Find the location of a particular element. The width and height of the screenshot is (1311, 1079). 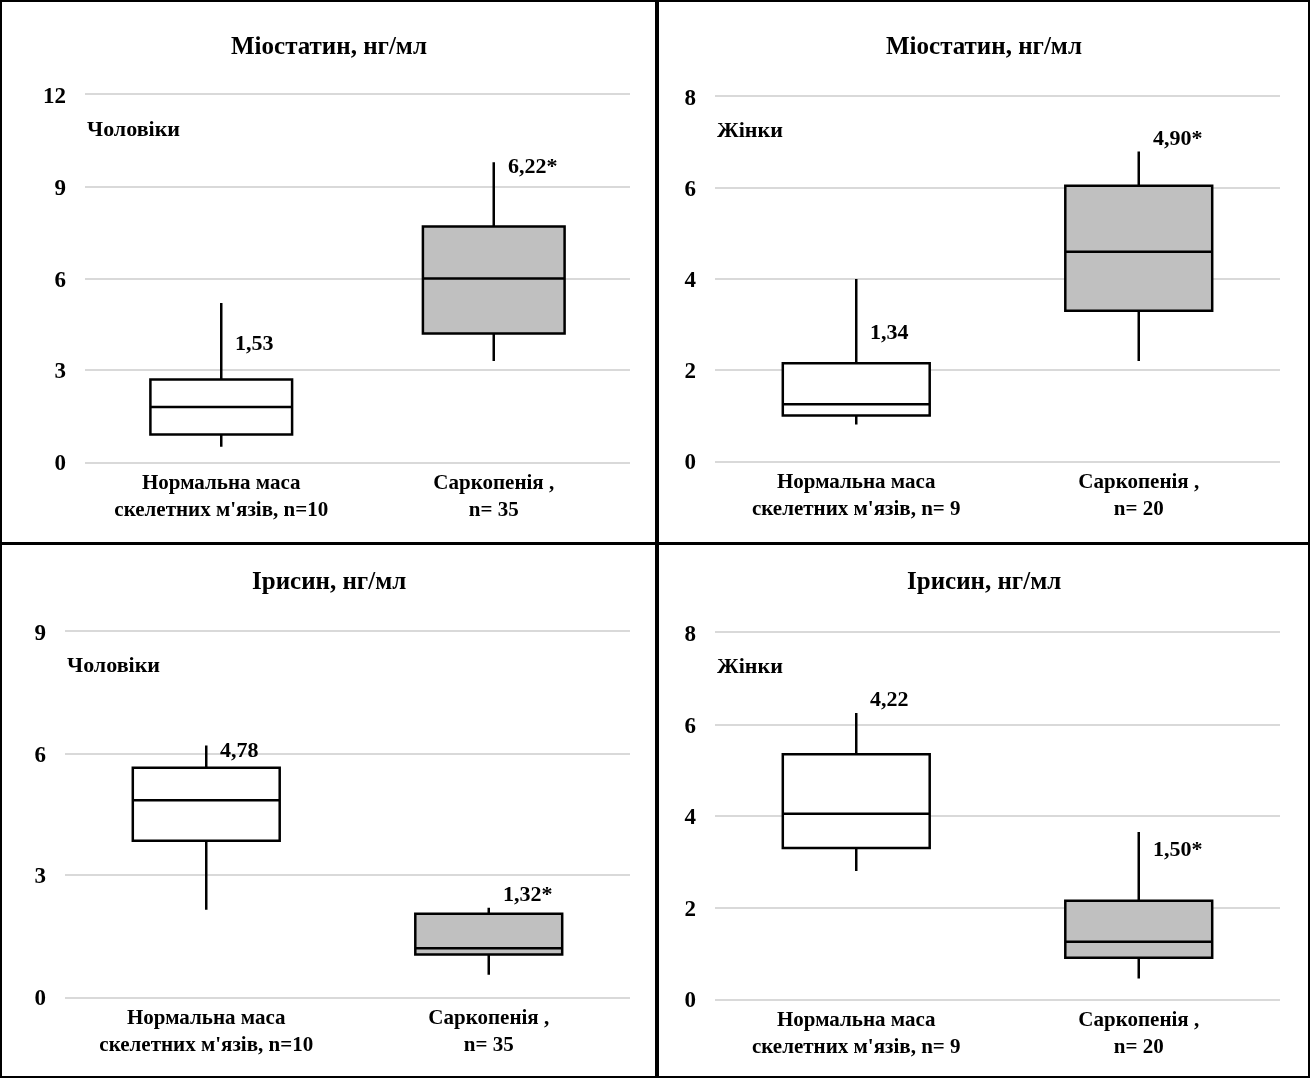

annotation: 4,22 is located at coordinates (889, 698).